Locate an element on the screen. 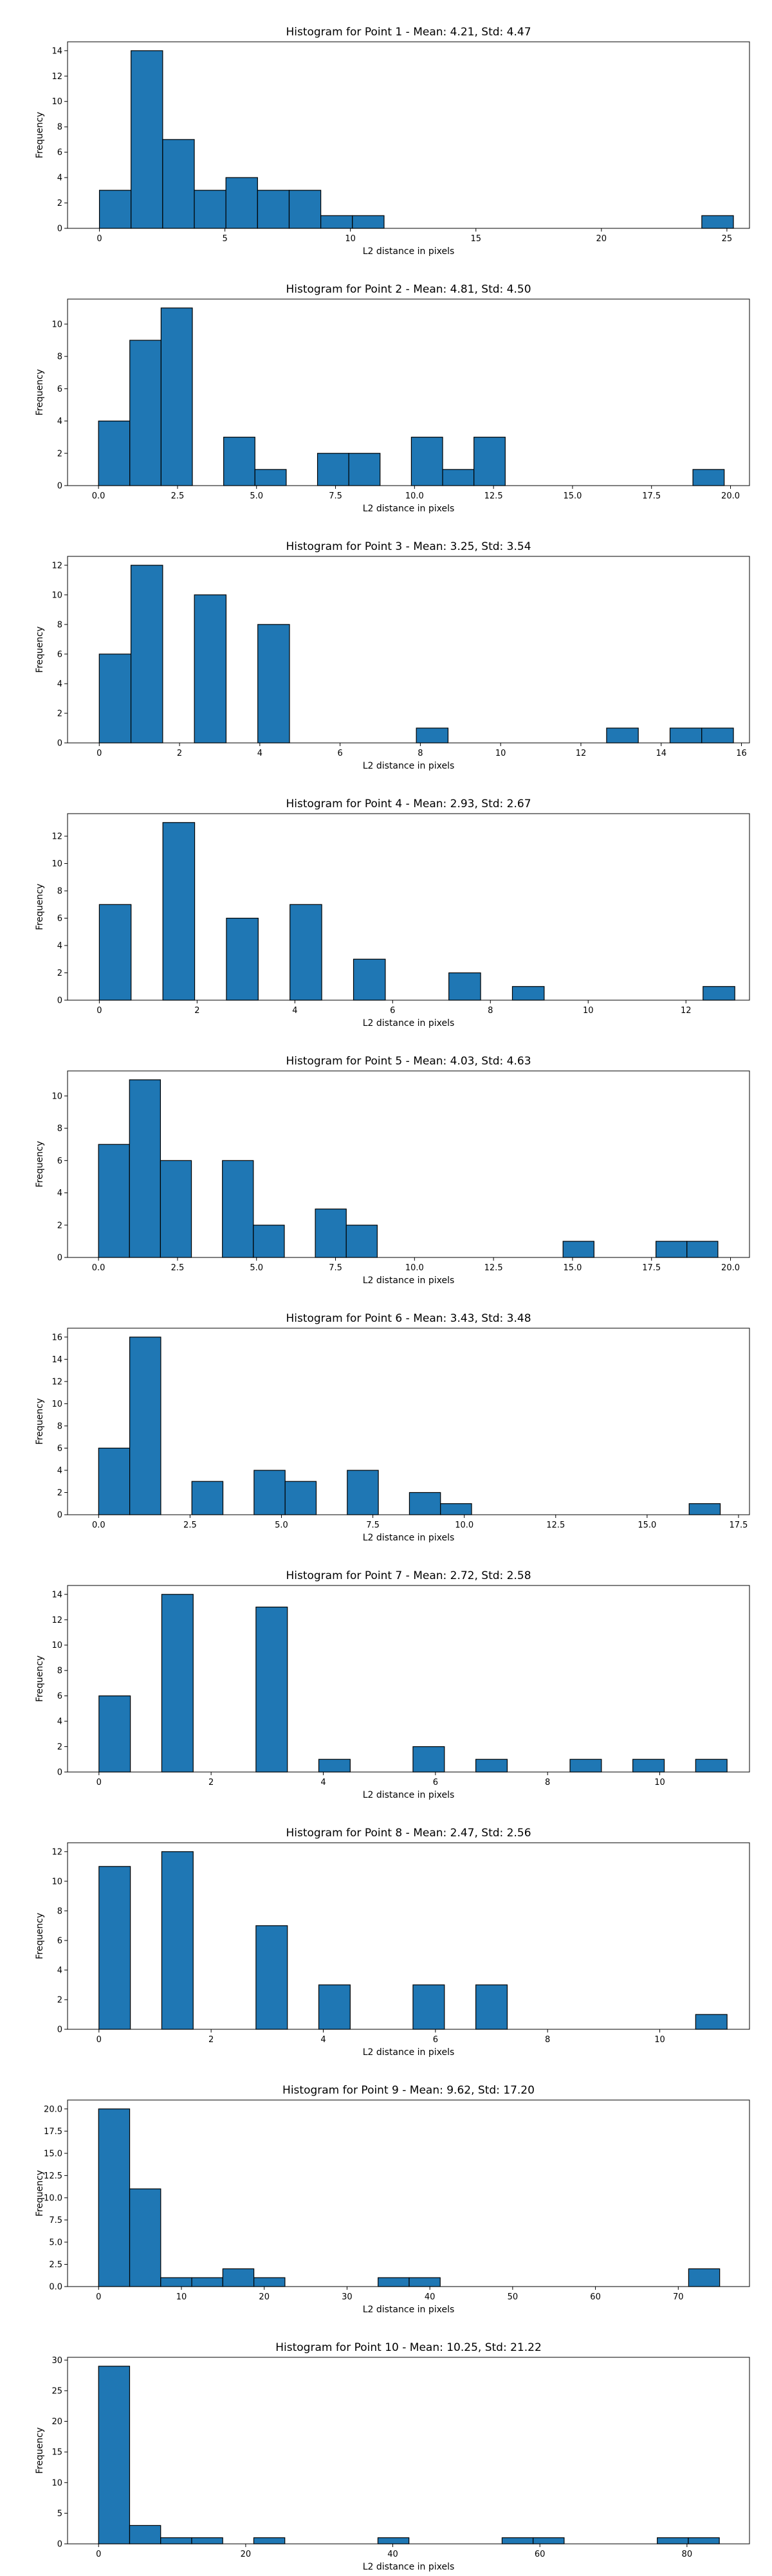 The height and width of the screenshot is (2576, 772). x-tick-label: 20.0 is located at coordinates (730, 496).